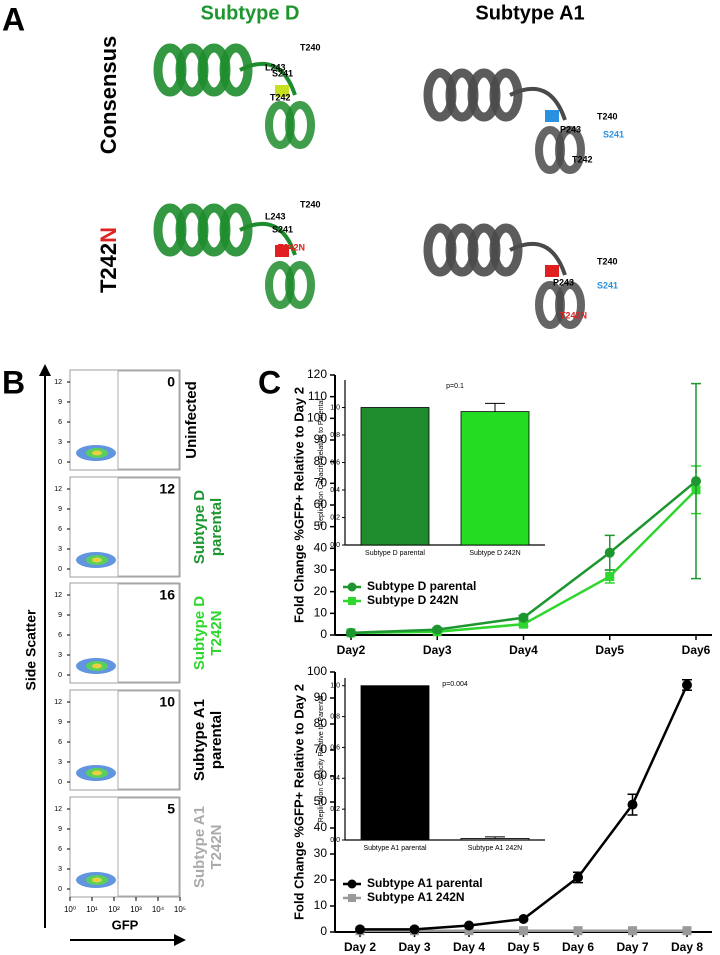  I want to click on row-title: Consensus, so click(108, 95).